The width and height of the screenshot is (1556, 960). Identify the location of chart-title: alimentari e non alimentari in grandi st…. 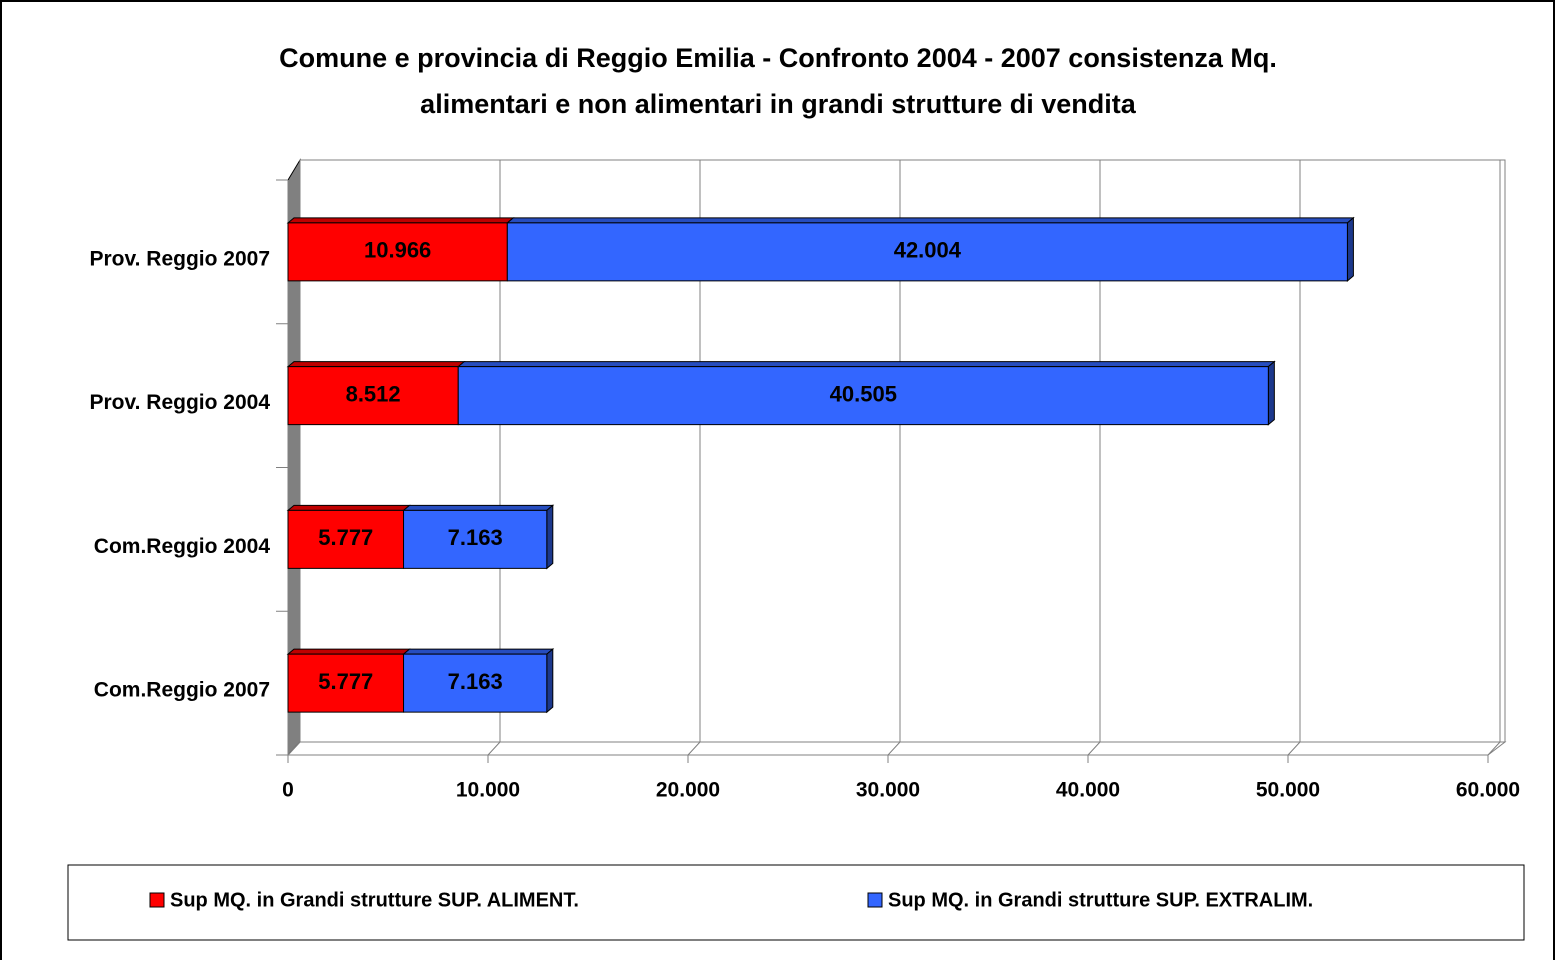
(778, 104).